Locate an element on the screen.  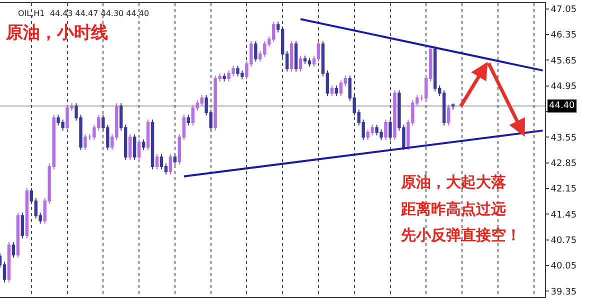
ref-line-label: 44.40 is located at coordinates (562, 106).